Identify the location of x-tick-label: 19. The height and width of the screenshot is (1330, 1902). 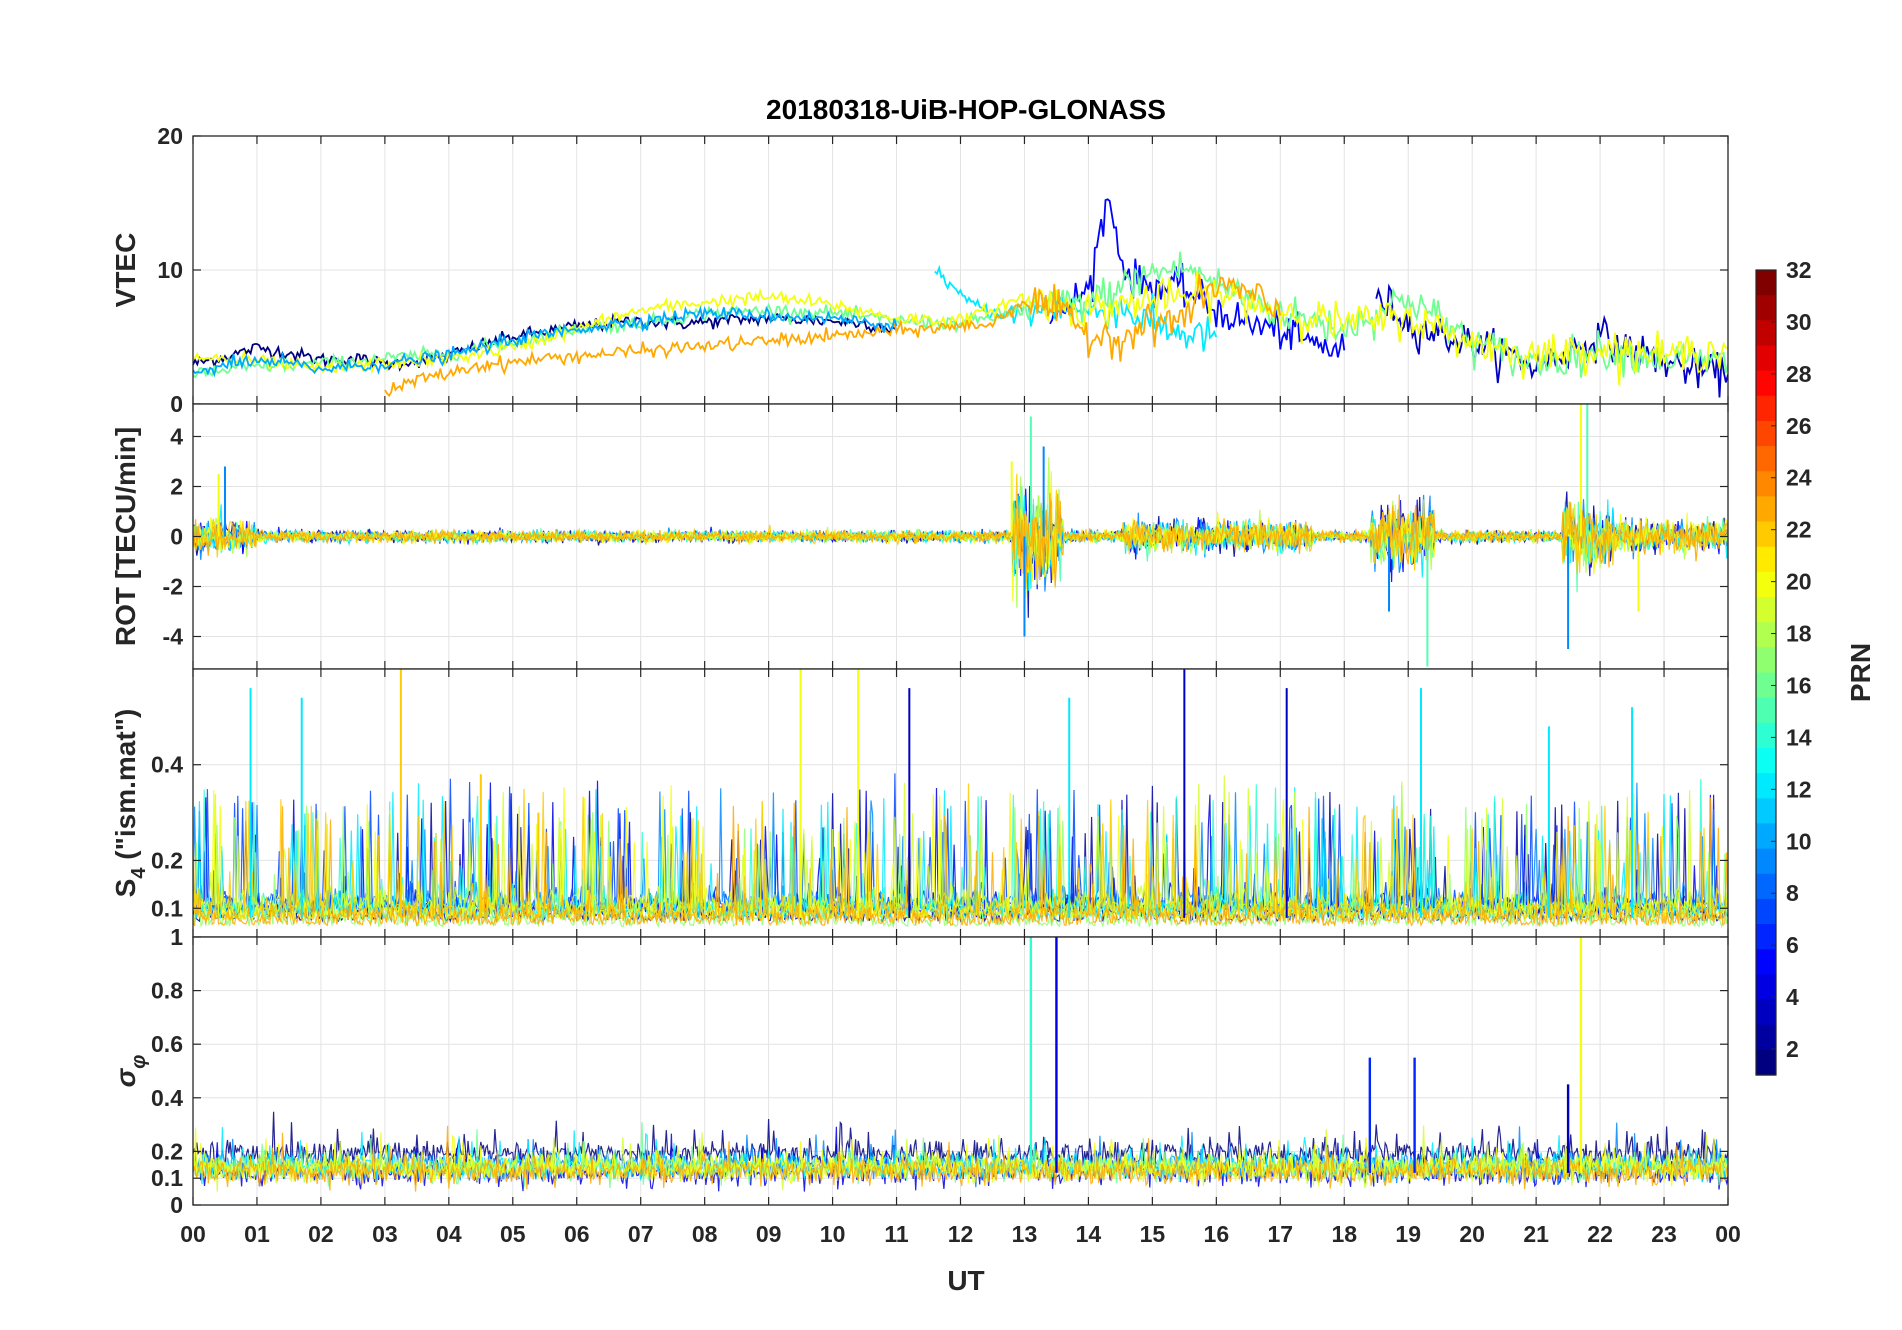
(1408, 1234).